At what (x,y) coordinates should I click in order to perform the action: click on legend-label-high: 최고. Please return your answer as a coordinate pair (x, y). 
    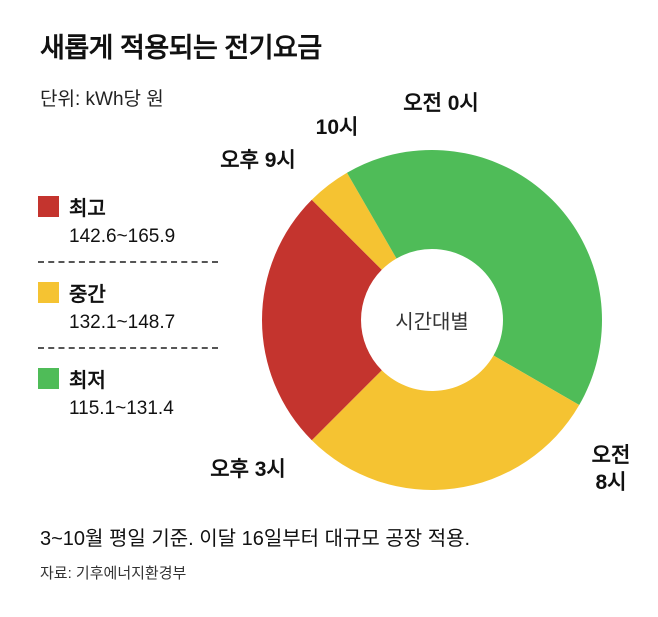
    Looking at the image, I should click on (87, 209).